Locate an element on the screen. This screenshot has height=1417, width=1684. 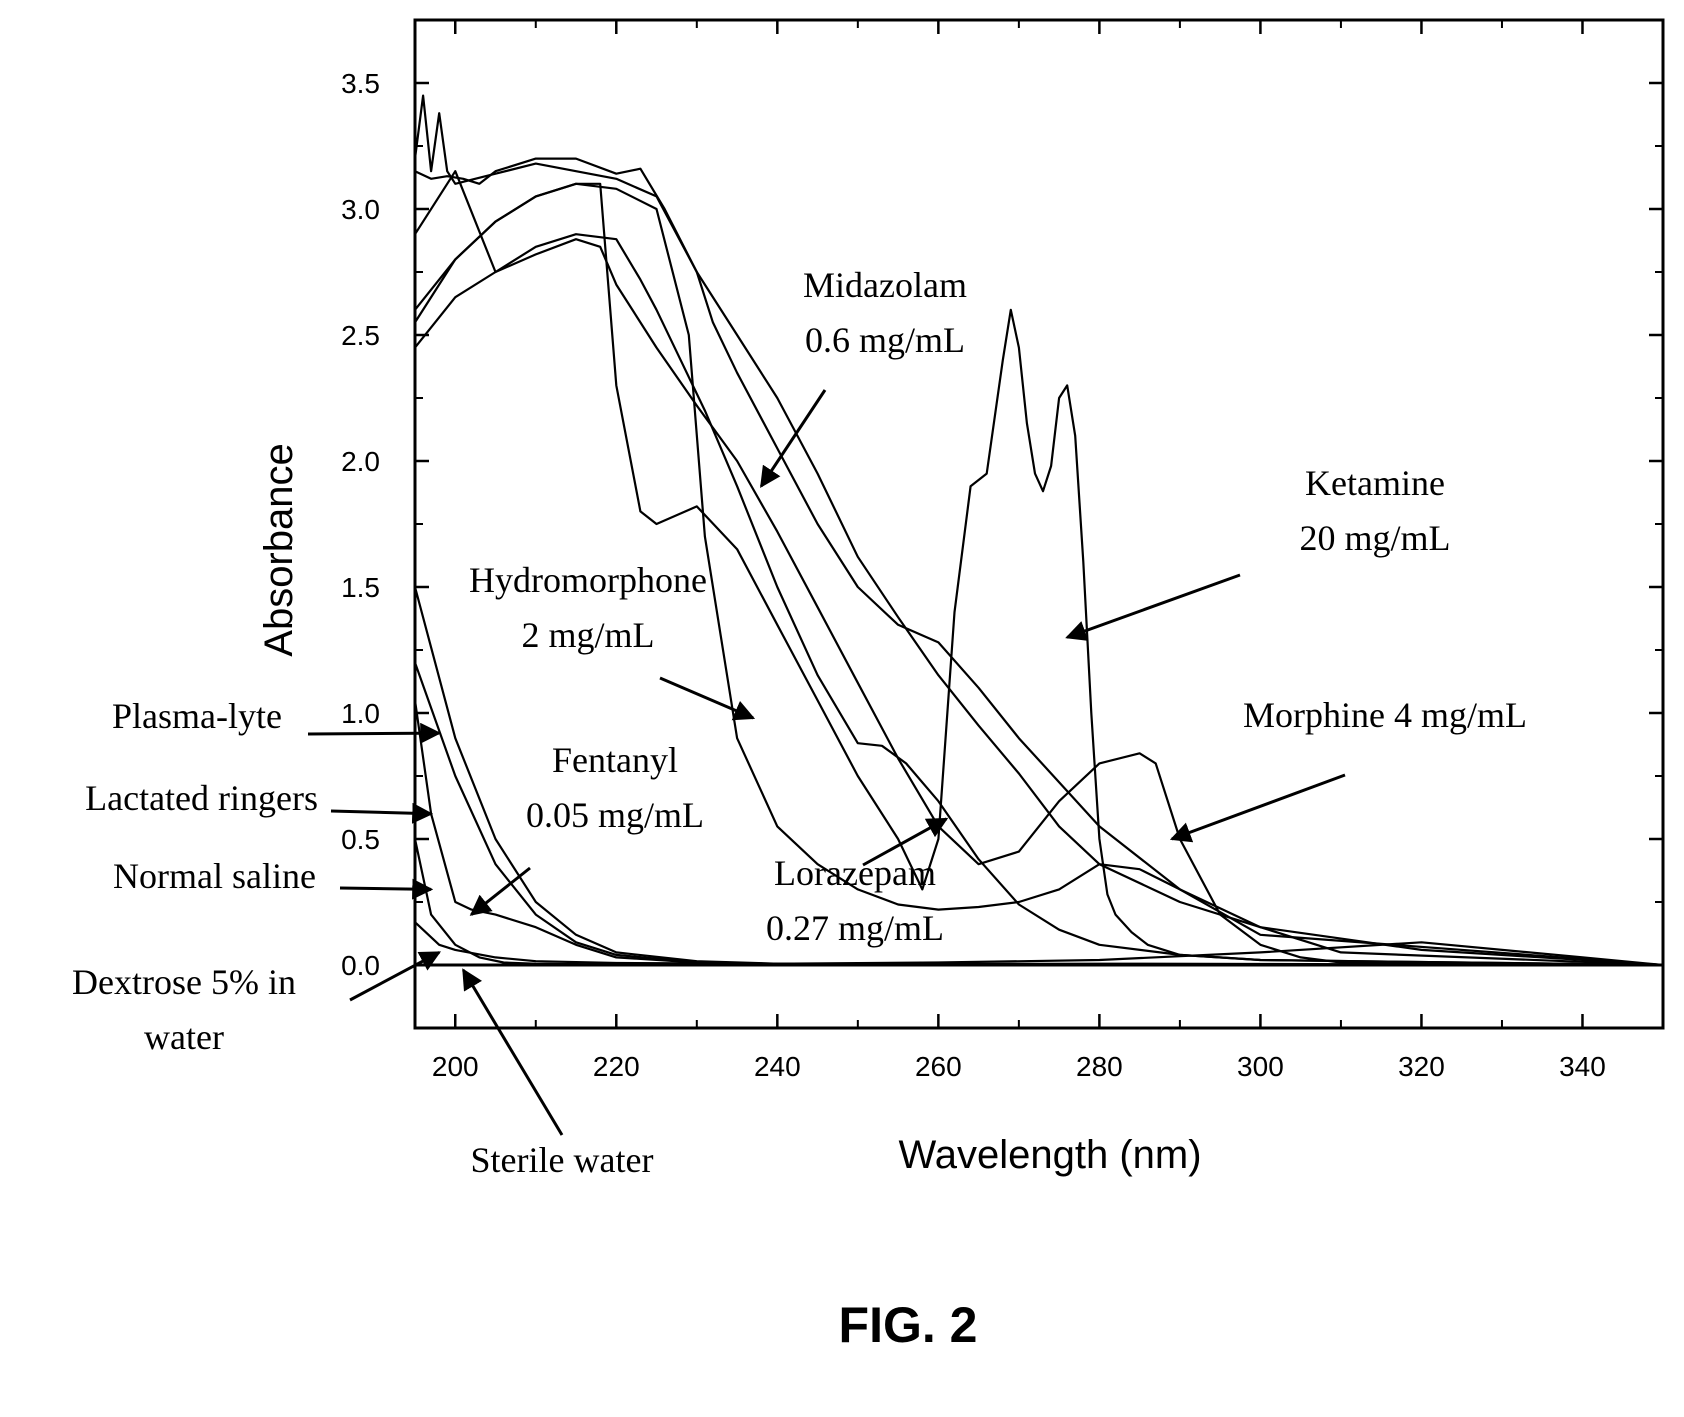
annotation: Hydromorphone 2 mg/mL is located at coordinates (612, 640).